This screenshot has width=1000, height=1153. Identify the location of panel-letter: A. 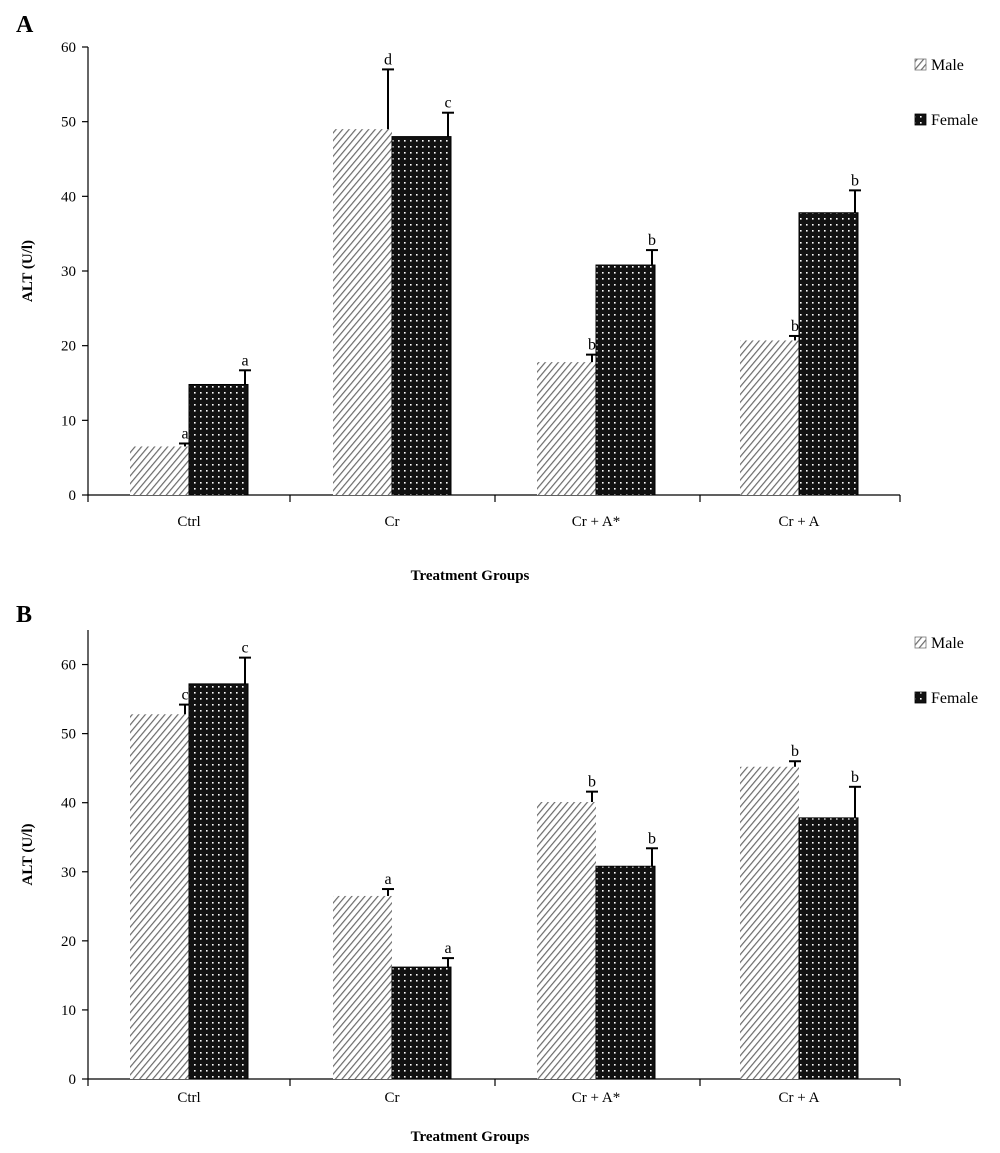
(25, 25).